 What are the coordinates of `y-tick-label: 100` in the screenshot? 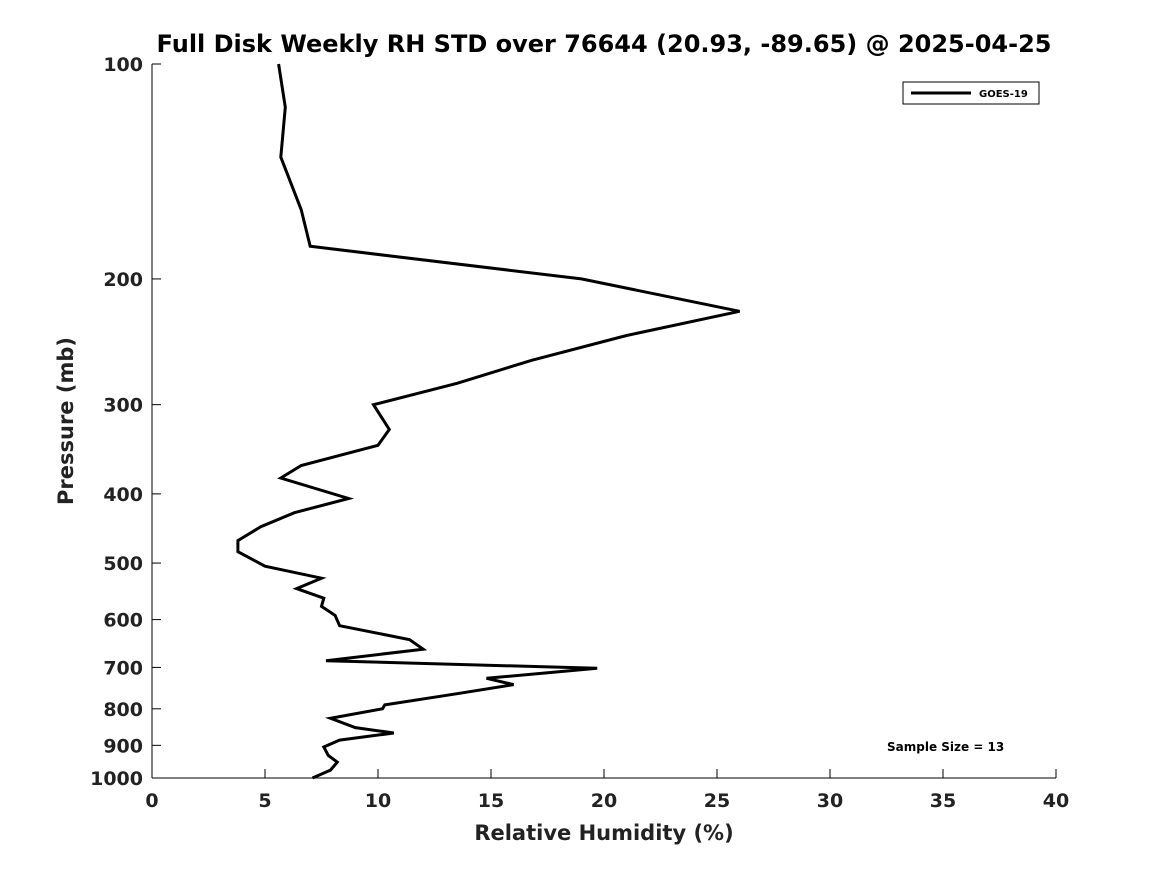 It's located at (123, 65).